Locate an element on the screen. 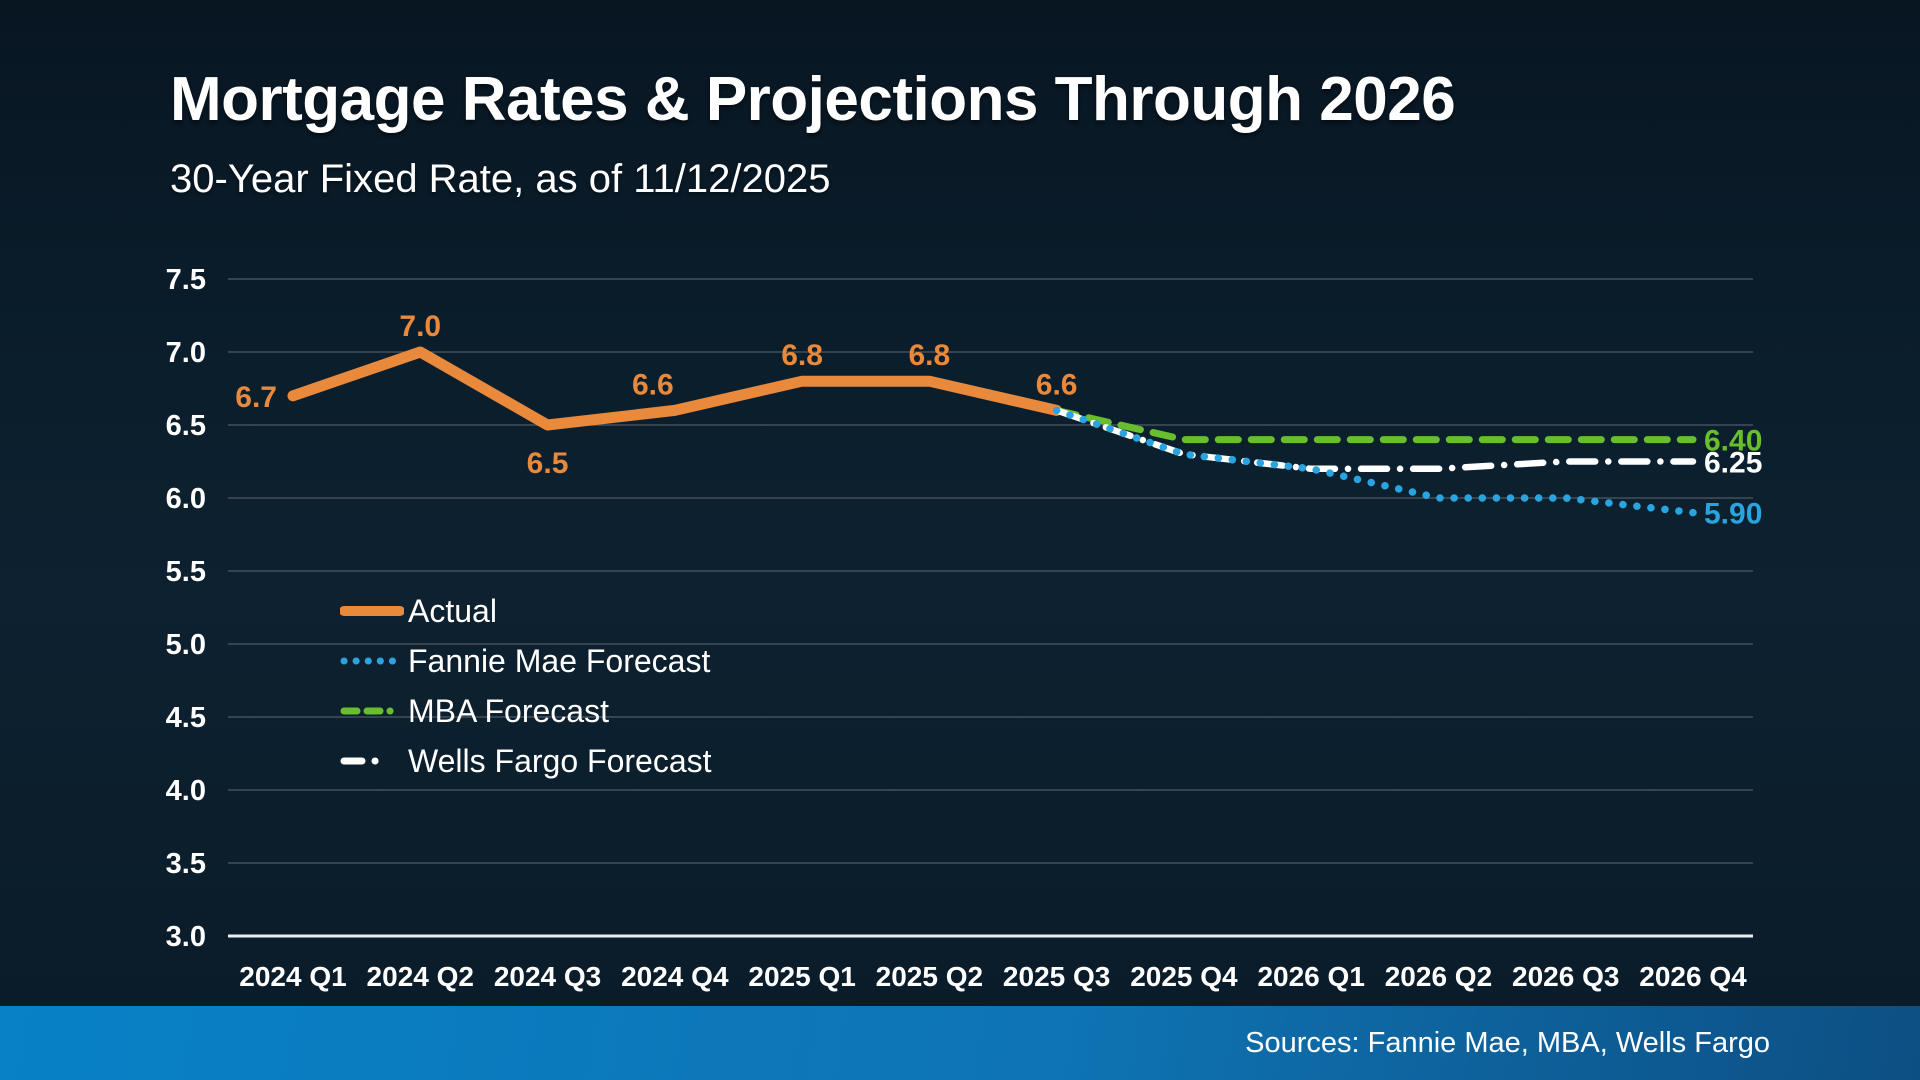  x-tick-label: 2026 Q4 is located at coordinates (1693, 976).